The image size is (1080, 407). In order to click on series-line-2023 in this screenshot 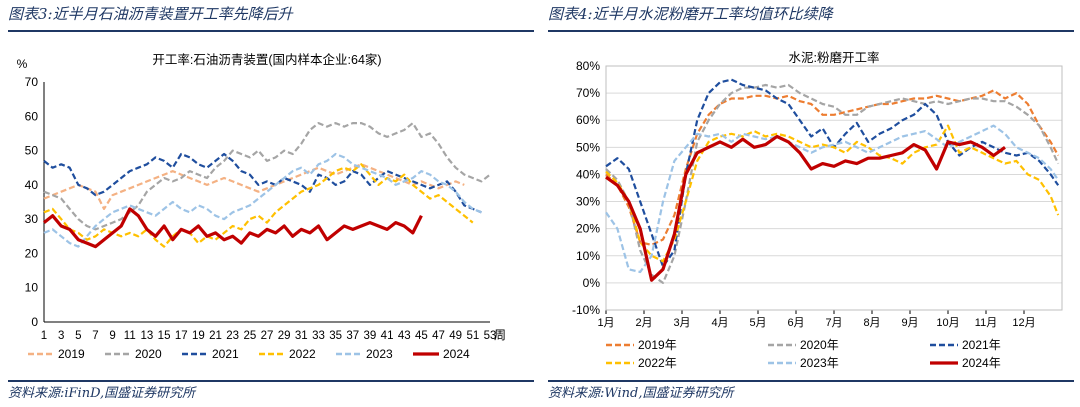, I will do `click(262, 200)`.